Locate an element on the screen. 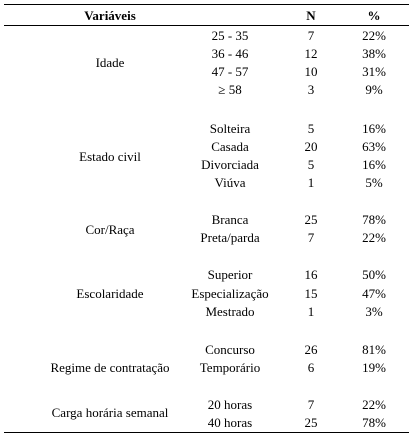  row-percent: 81% is located at coordinates (374, 349).